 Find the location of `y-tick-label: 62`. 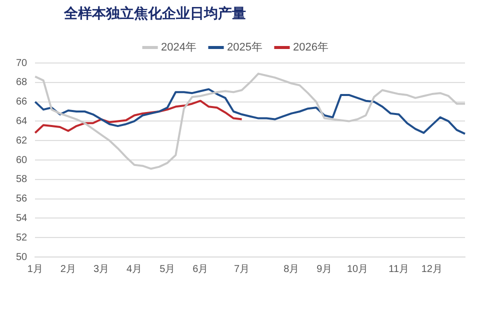

y-tick-label: 62 is located at coordinates (22, 140).